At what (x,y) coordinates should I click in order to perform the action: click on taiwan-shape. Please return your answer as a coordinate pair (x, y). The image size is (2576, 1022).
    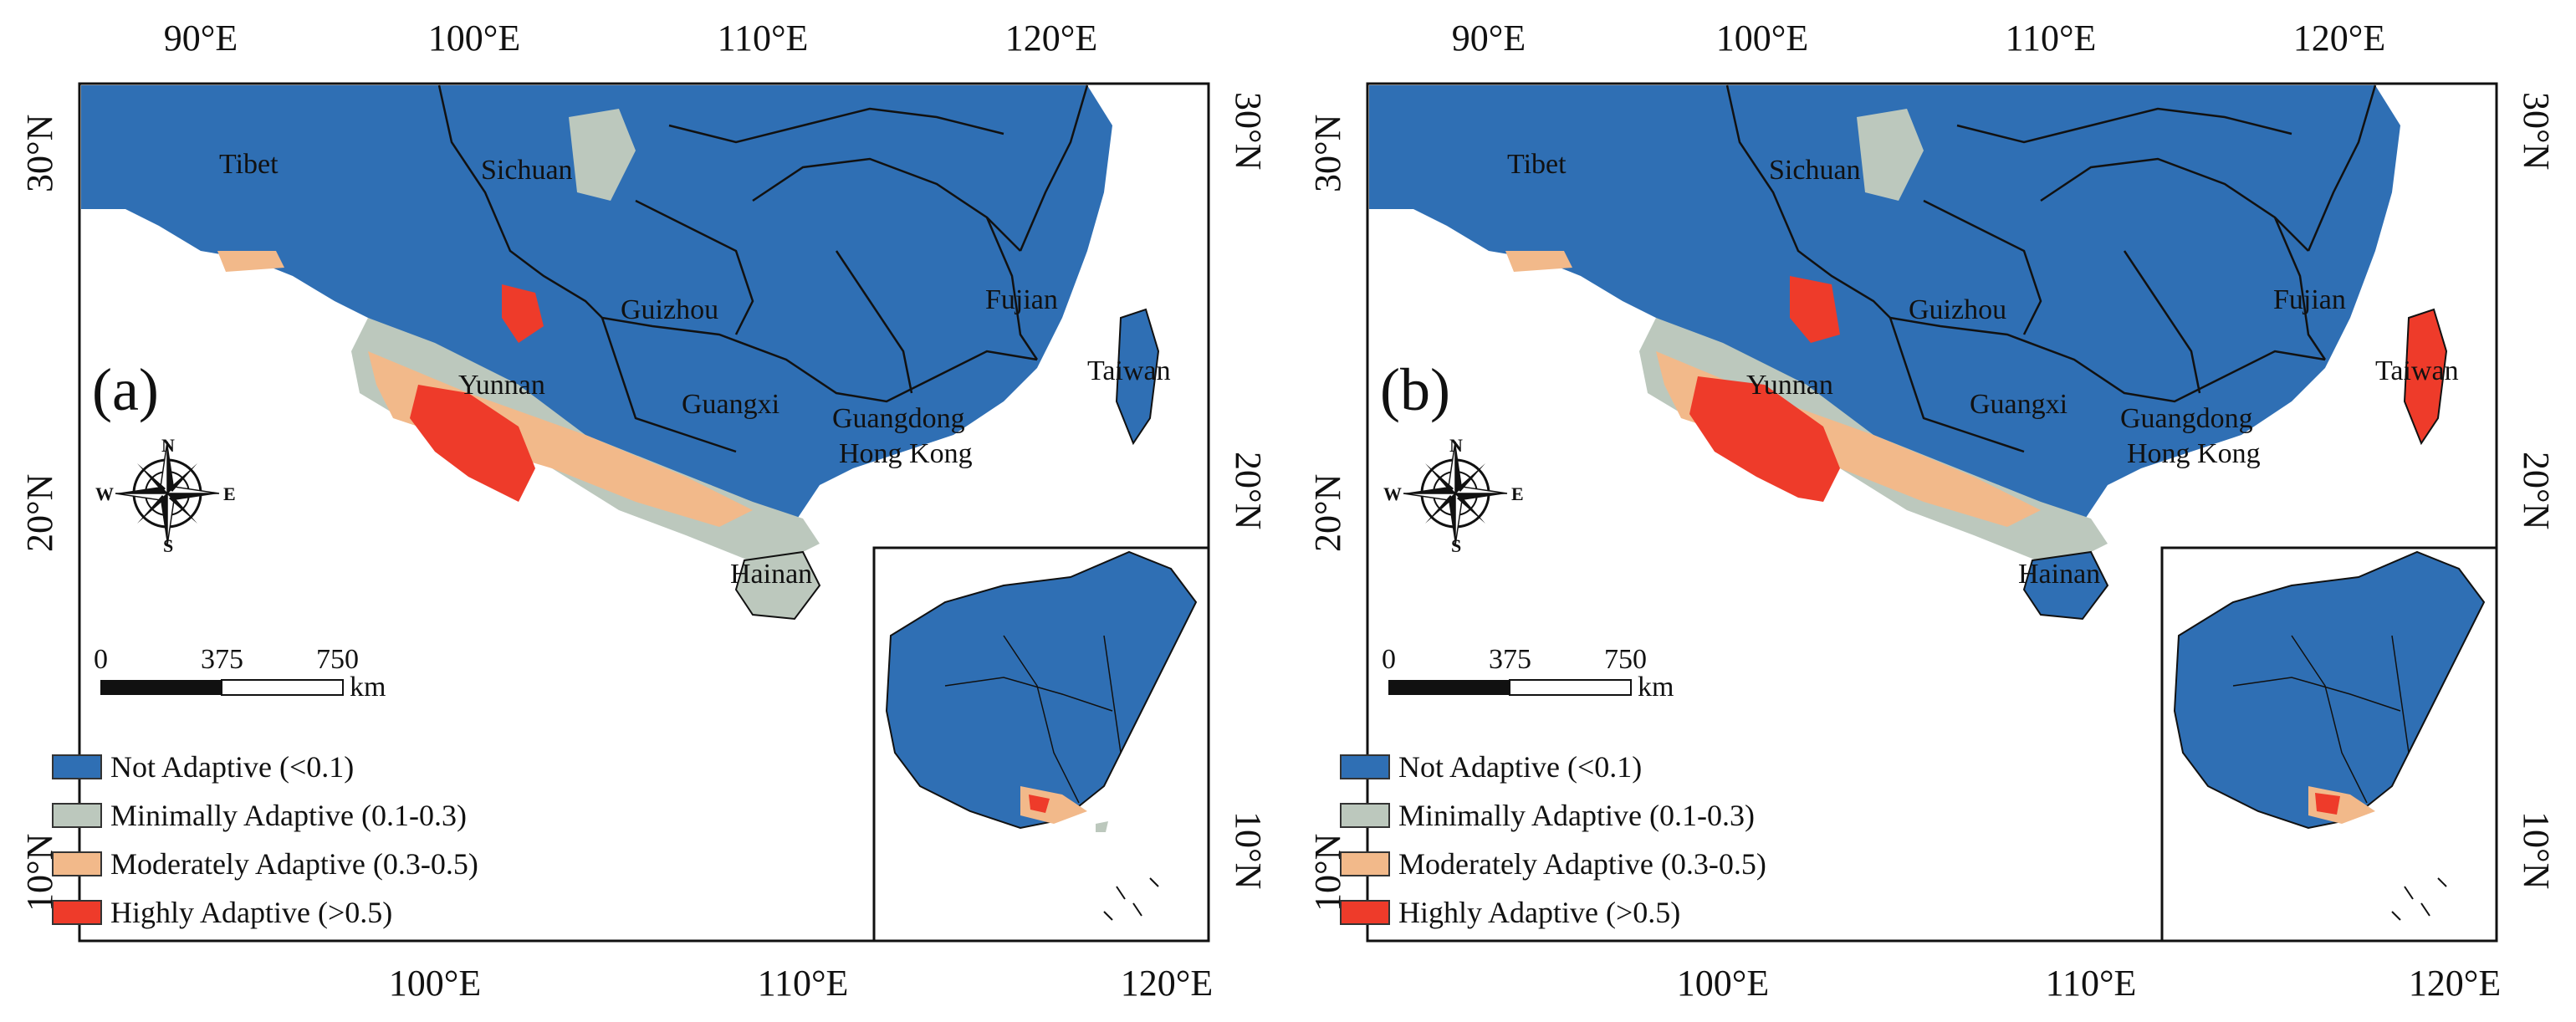
    Looking at the image, I should click on (1137, 377).